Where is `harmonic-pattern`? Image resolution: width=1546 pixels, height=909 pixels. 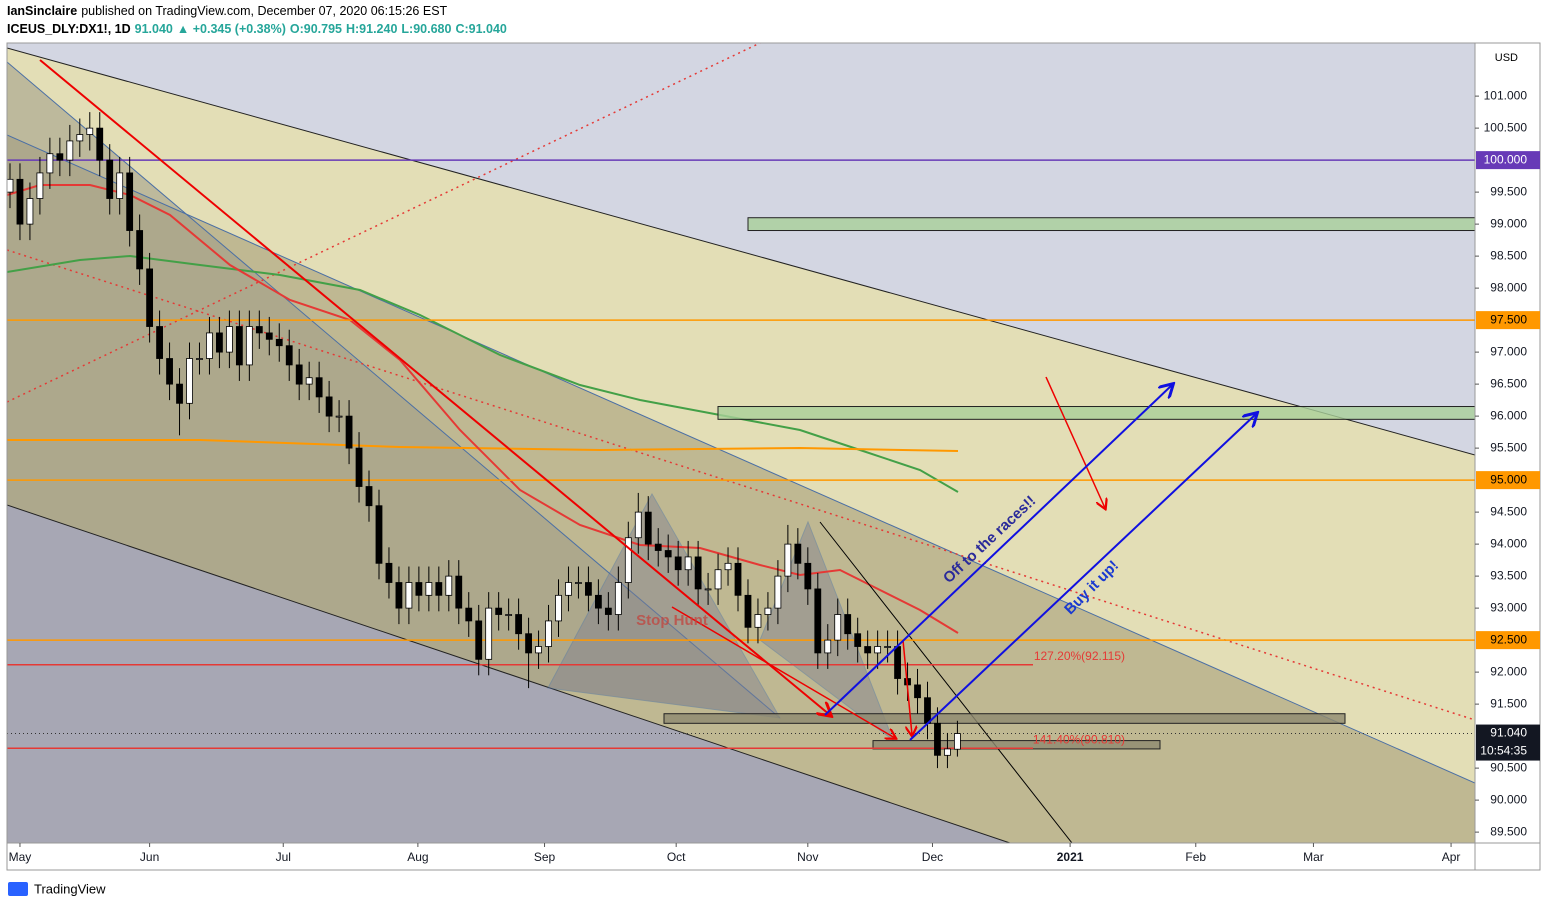 harmonic-pattern is located at coordinates (664, 605).